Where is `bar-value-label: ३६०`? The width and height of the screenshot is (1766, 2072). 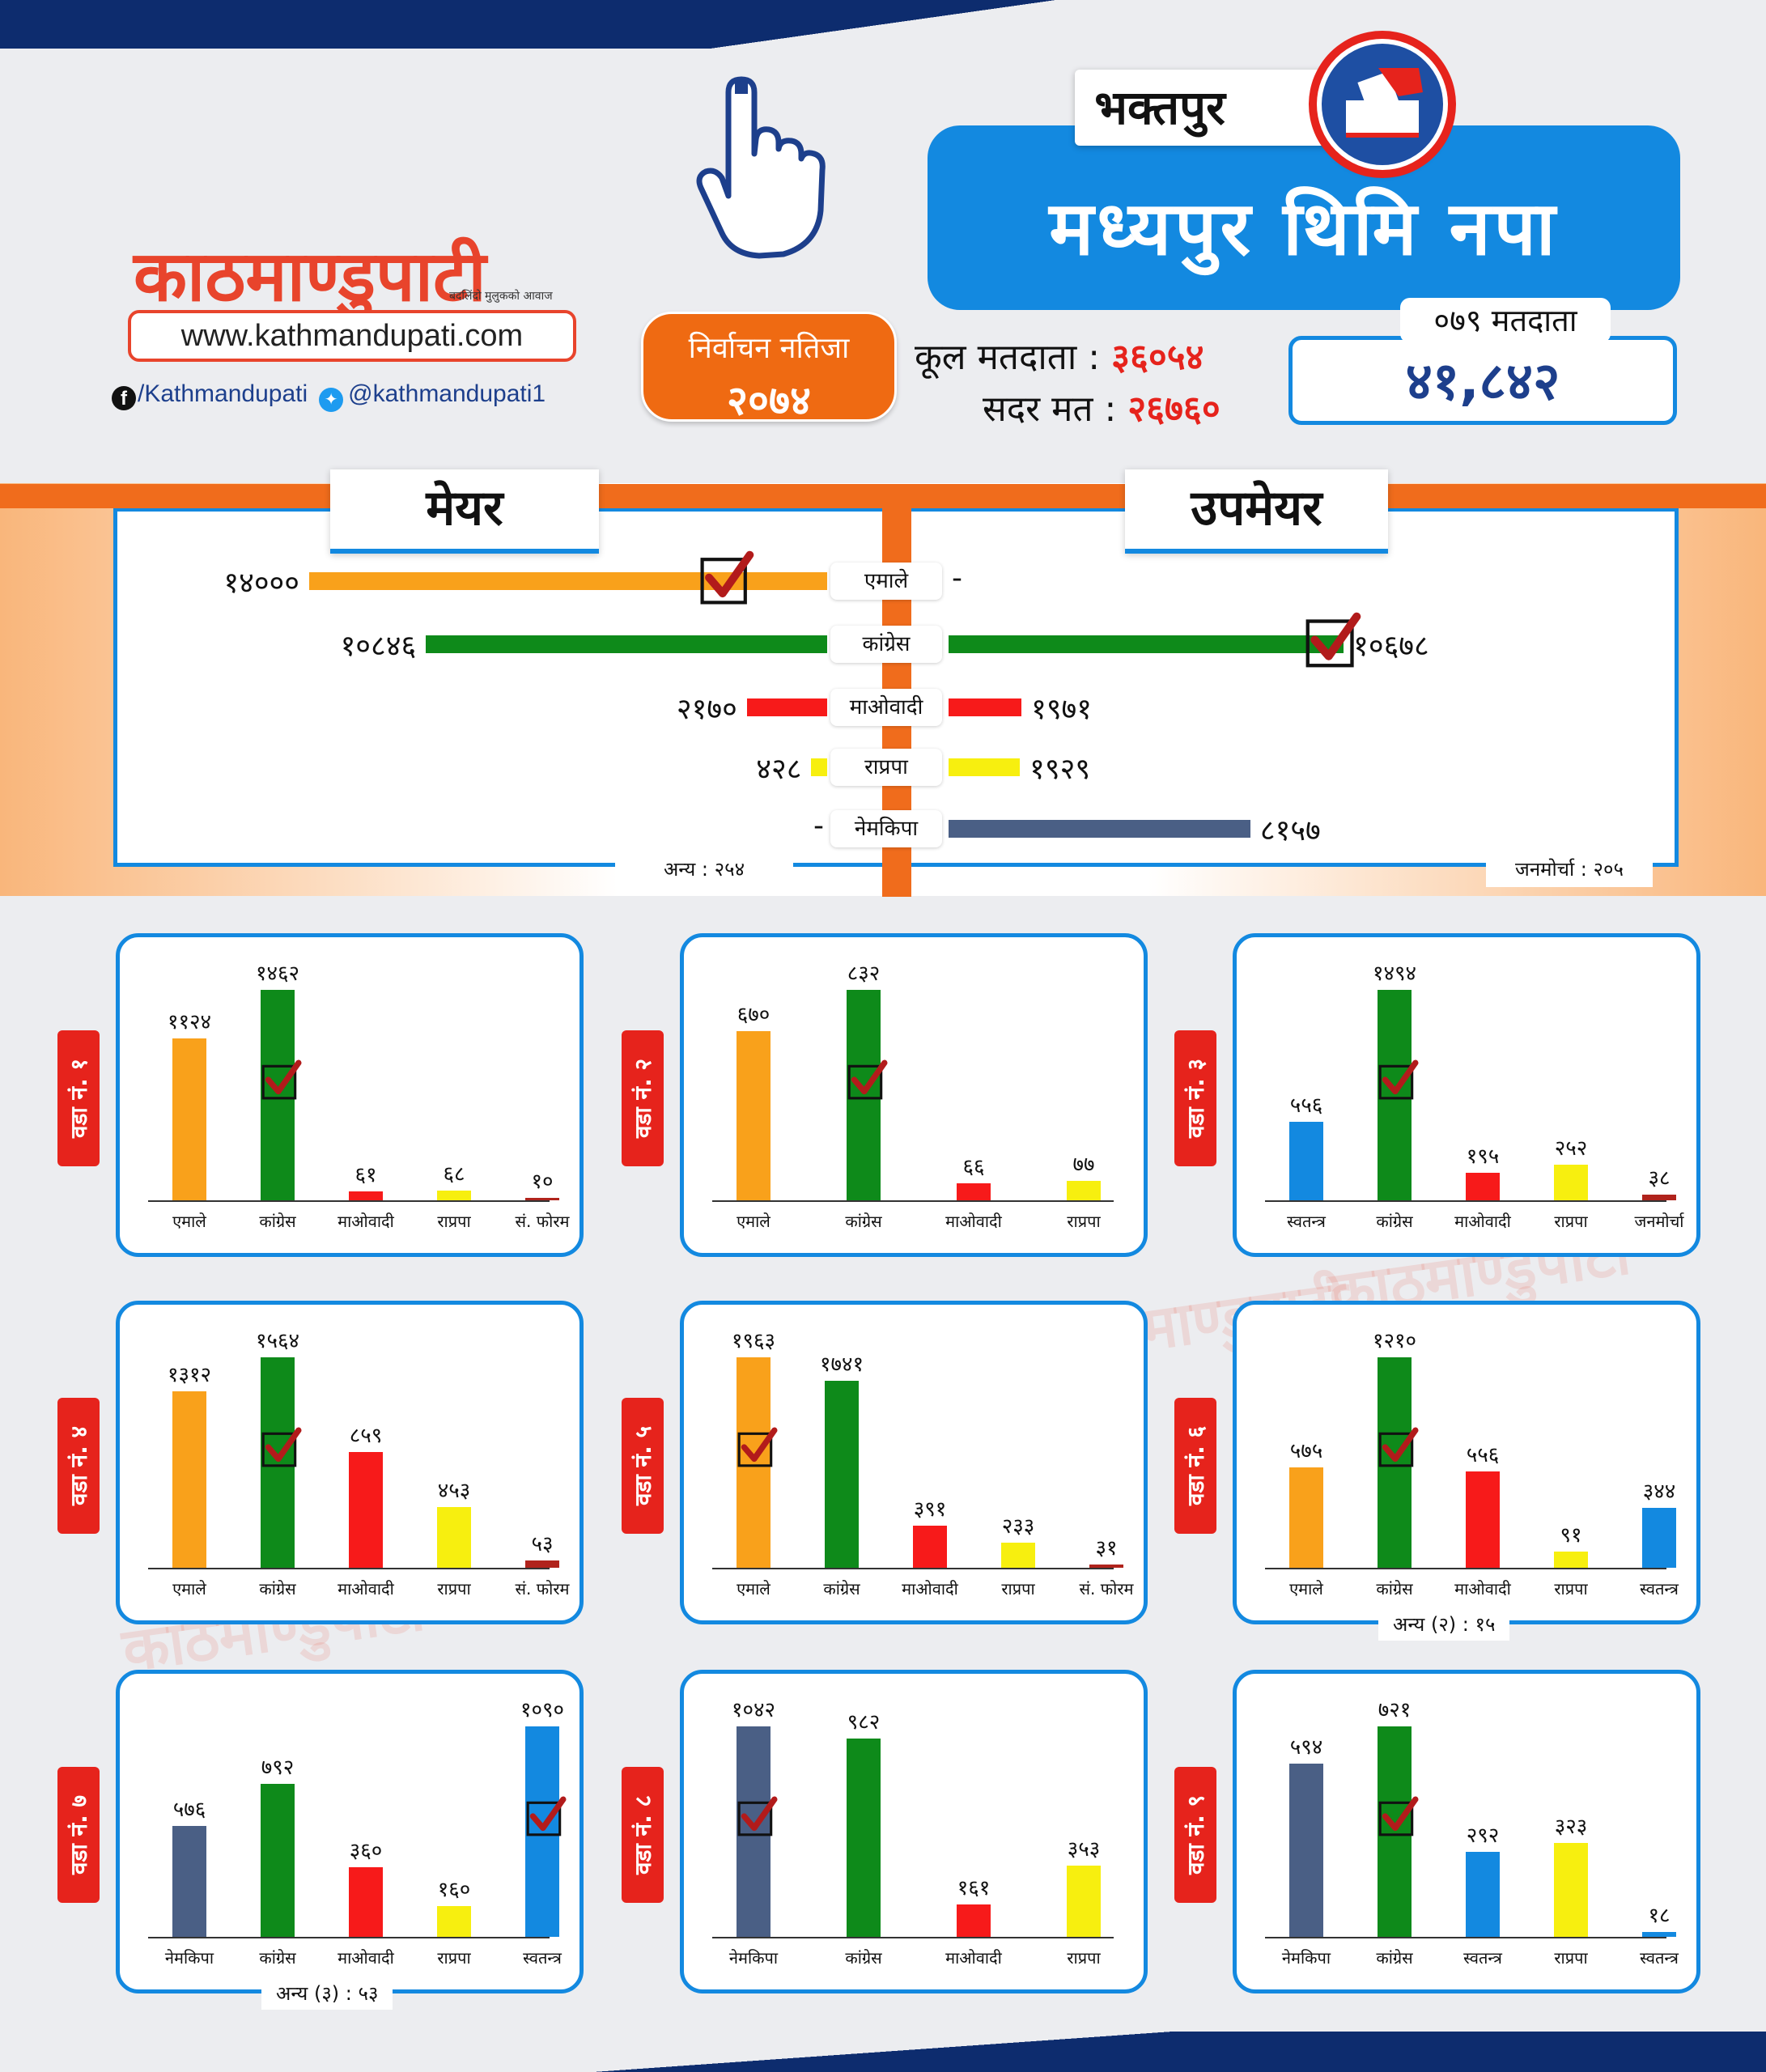
bar-value-label: ३६० is located at coordinates (366, 1851).